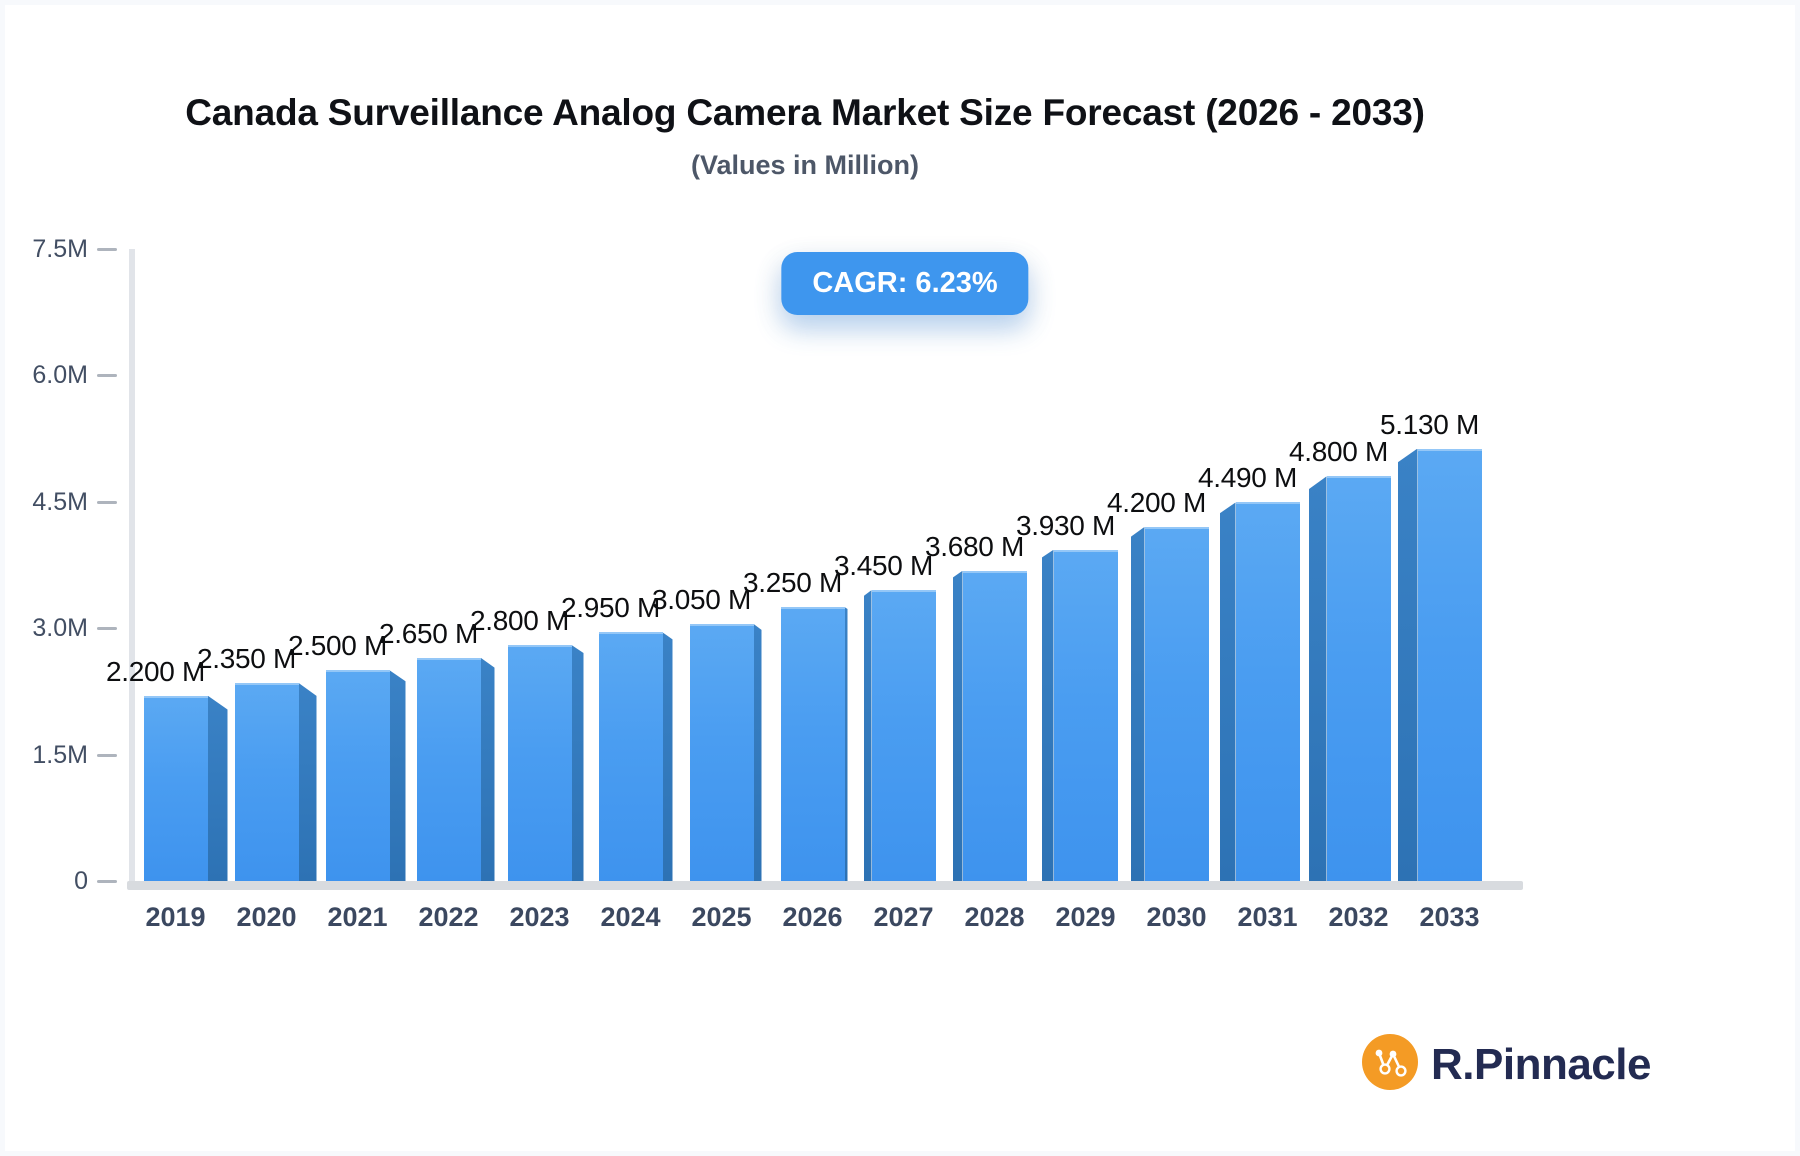 The height and width of the screenshot is (1156, 1800). Describe the element at coordinates (246, 658) in the screenshot. I see `bar-value-label: 2.350 M` at that location.